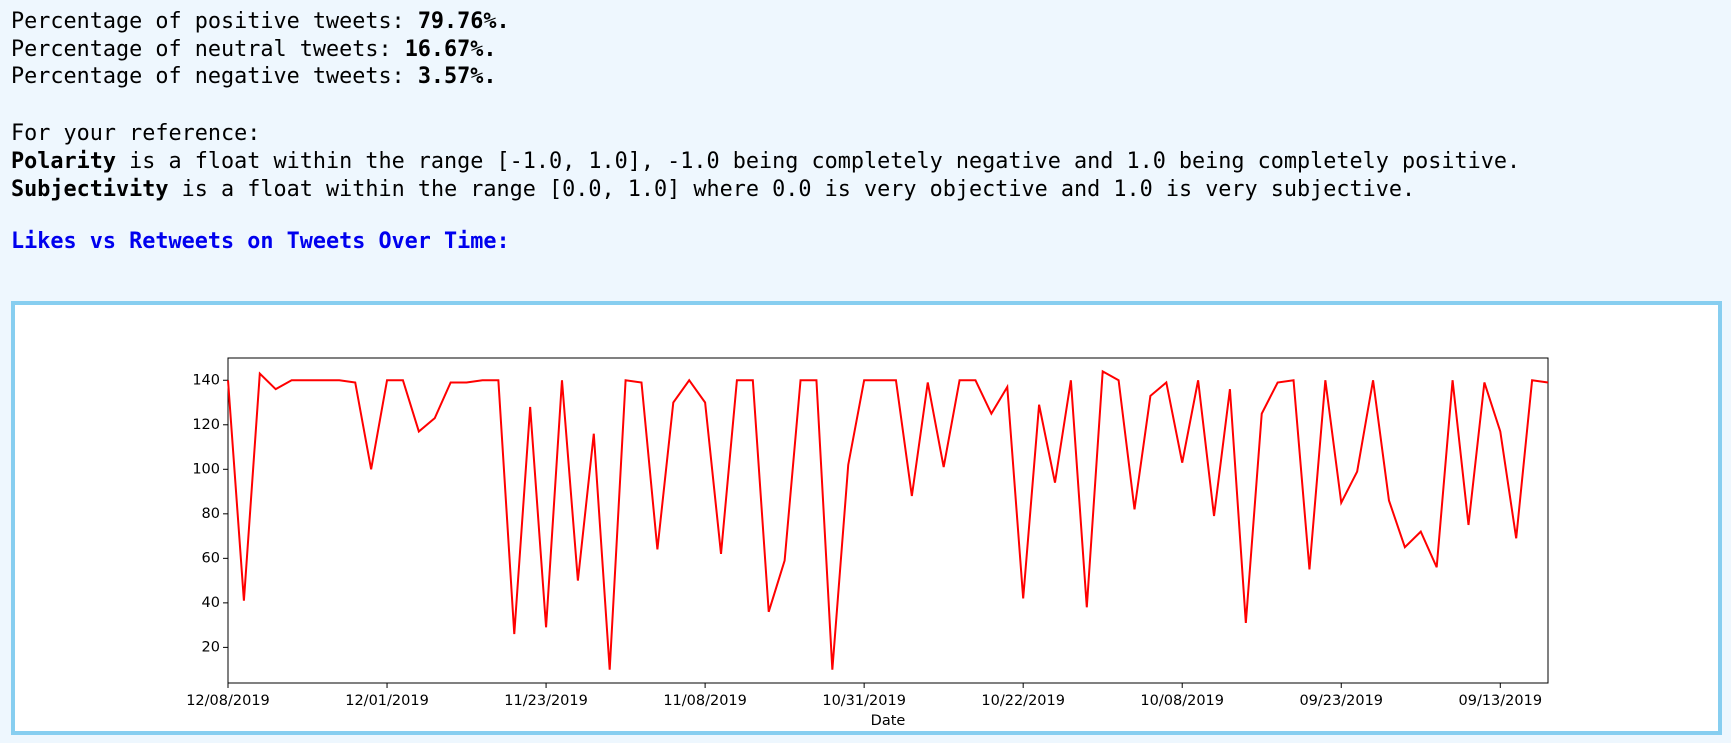 The height and width of the screenshot is (743, 1731). I want to click on x-tick-label: 09/13/2019, so click(1501, 701).